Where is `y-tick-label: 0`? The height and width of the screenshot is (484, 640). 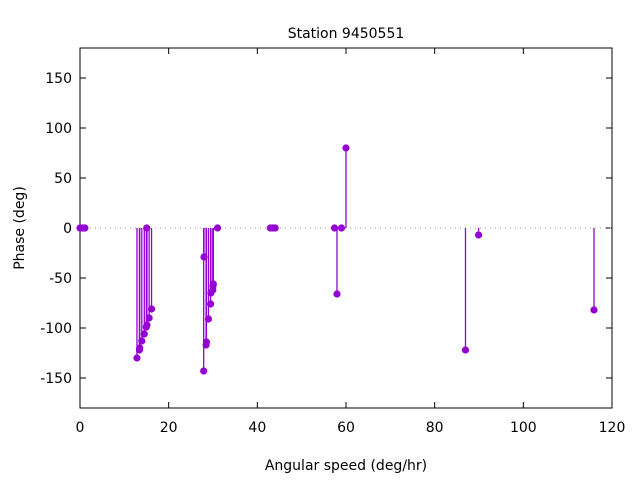 y-tick-label: 0 is located at coordinates (67, 229).